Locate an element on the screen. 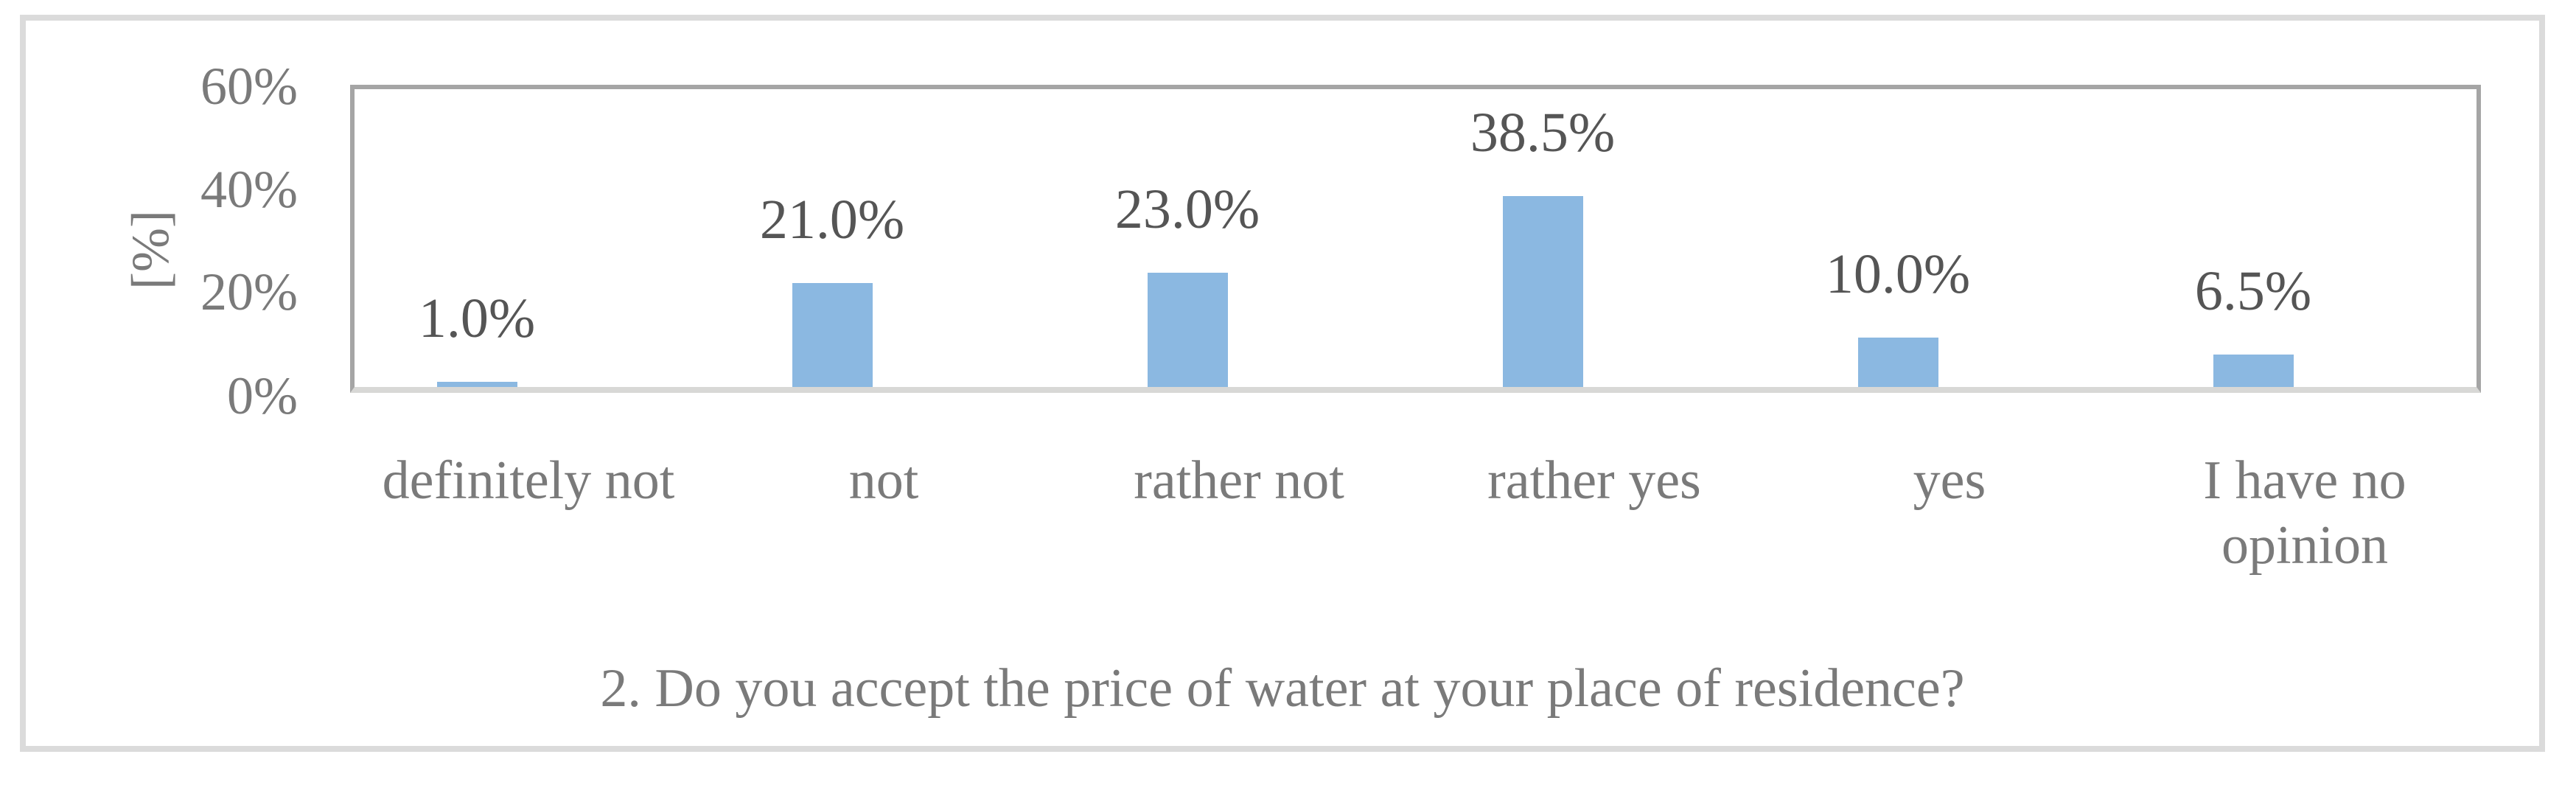  data-label: 38.5% is located at coordinates (1543, 133).